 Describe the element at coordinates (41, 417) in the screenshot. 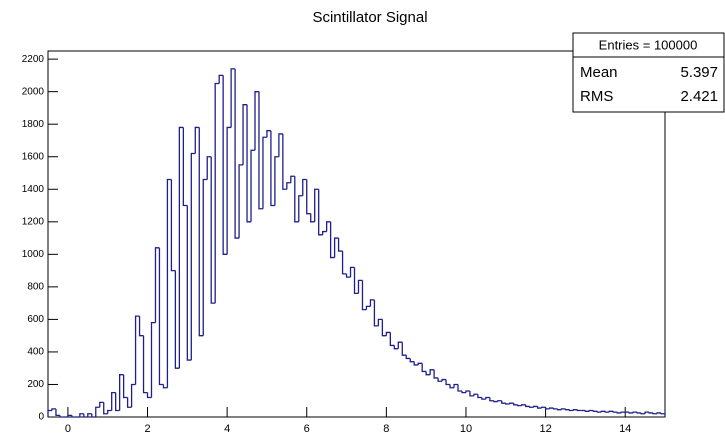

I see `y-tick-label: 0` at that location.